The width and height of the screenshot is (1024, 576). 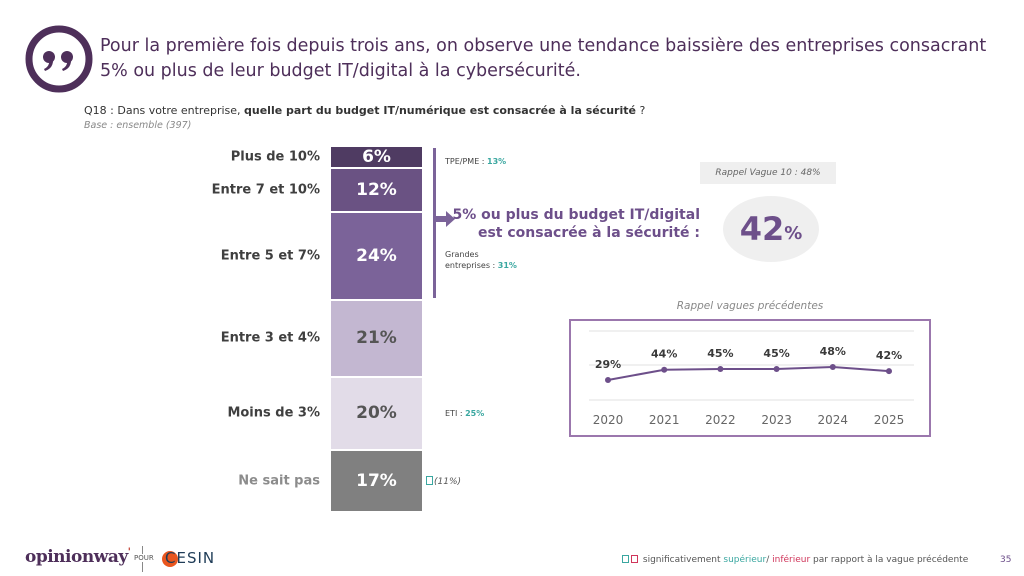 What do you see at coordinates (471, 265) in the screenshot?
I see `note-ge-label2: entreprises :` at bounding box center [471, 265].